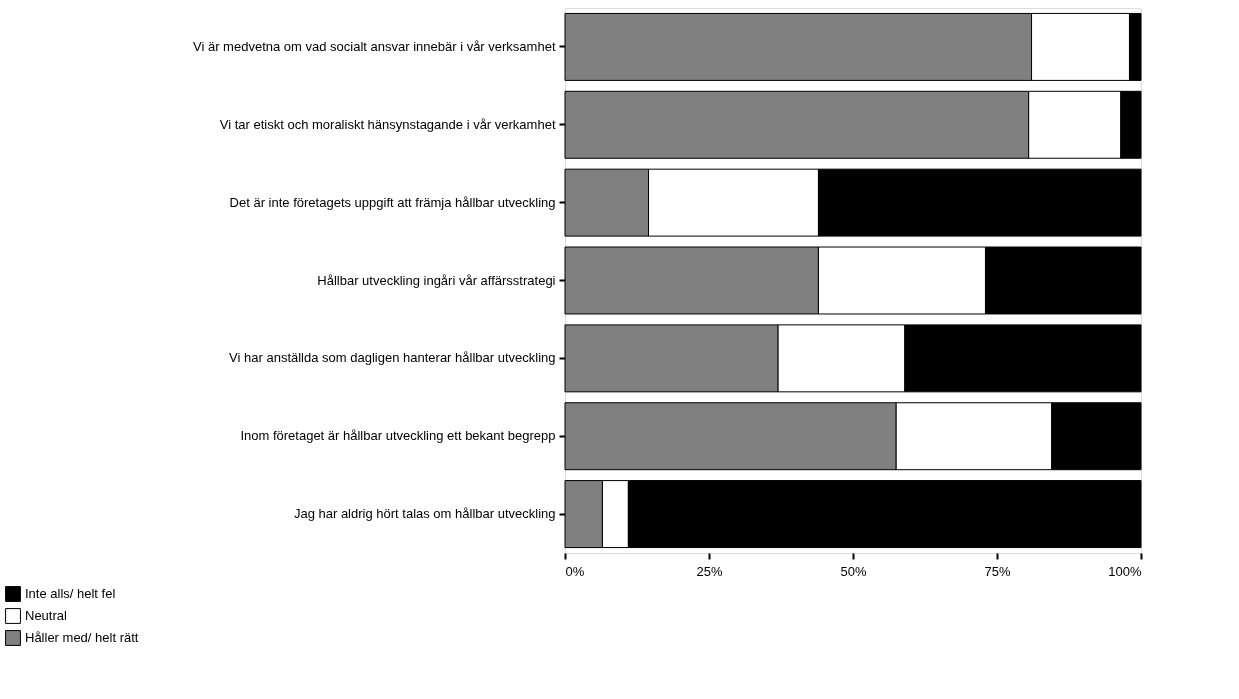 This screenshot has height=699, width=1239. Describe the element at coordinates (374, 46) in the screenshot. I see `y-tick-label: Vi är medvetna om vad socialt ansvar innebär i vår verksamhet` at that location.